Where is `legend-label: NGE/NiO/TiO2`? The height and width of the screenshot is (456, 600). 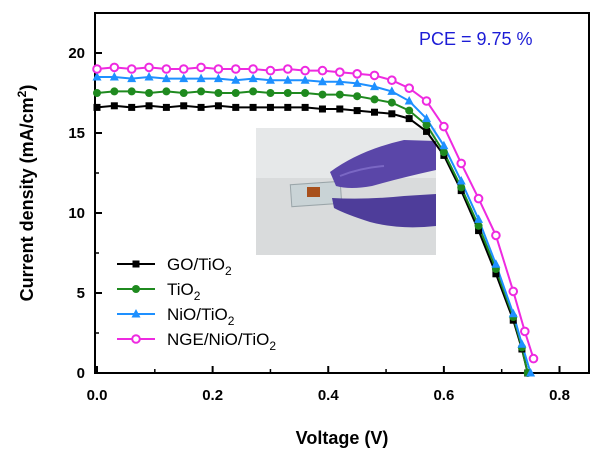
legend-label: NGE/NiO/TiO2 is located at coordinates (221, 341).